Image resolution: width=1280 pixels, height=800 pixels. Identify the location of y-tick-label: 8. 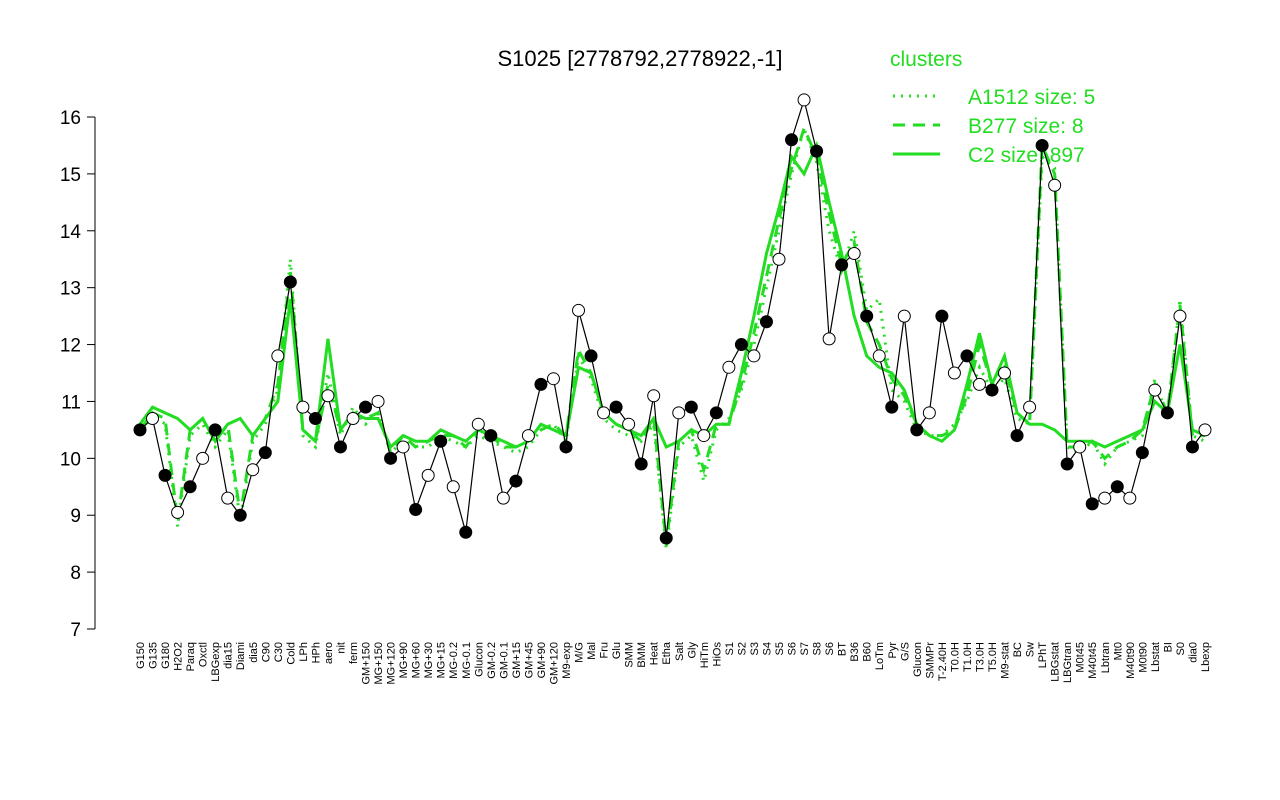
(75, 573).